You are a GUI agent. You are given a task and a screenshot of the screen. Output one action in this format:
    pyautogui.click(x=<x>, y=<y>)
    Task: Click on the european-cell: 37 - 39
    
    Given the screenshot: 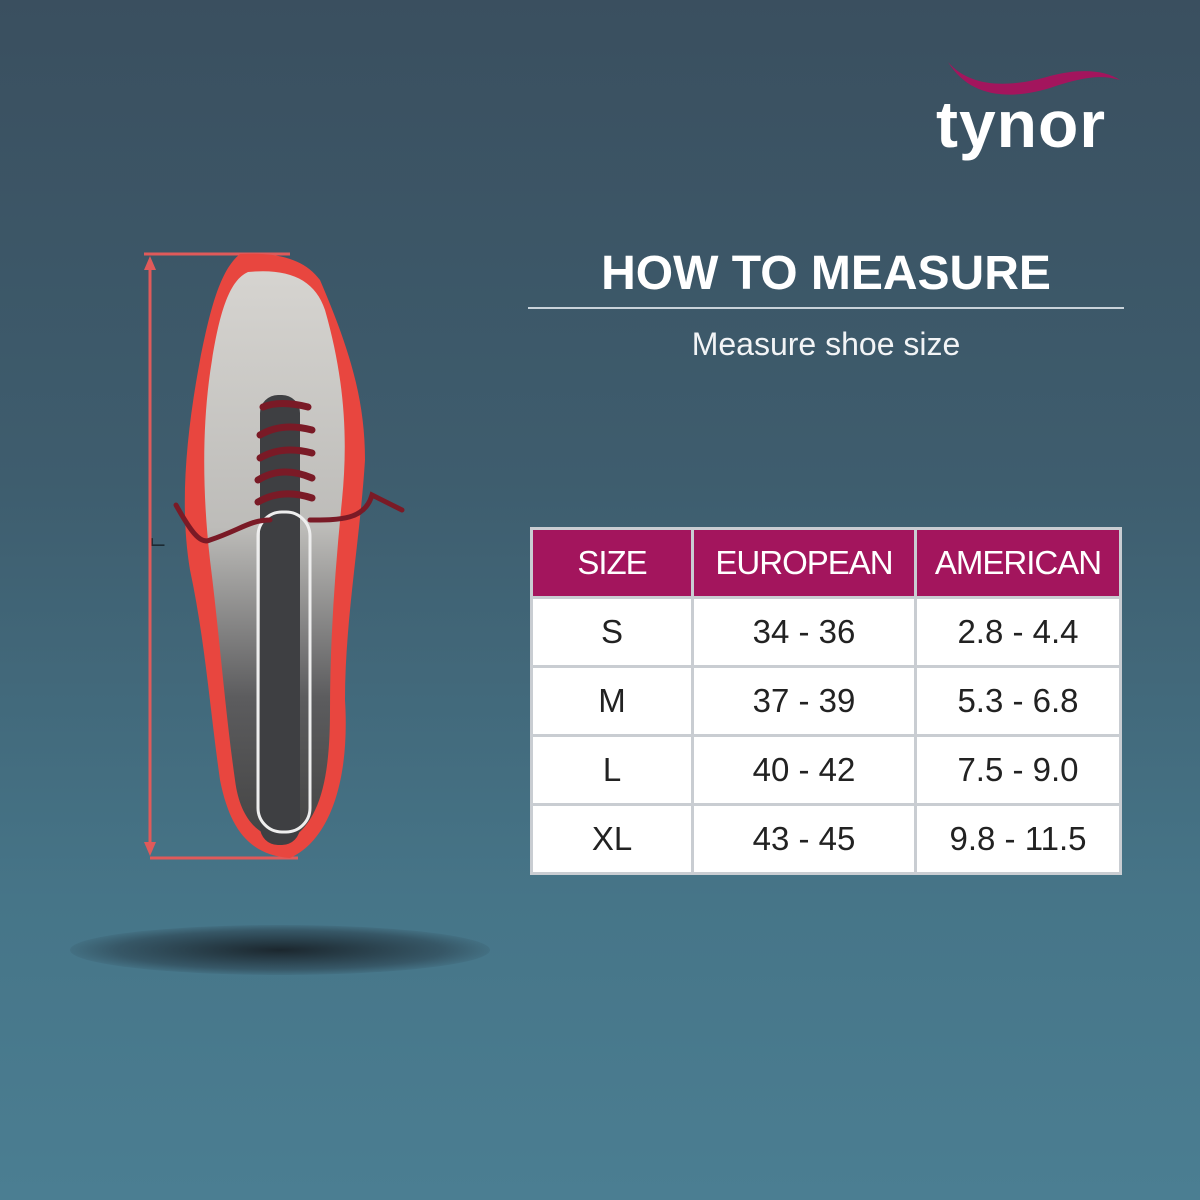 What is the action you would take?
    pyautogui.click(x=804, y=701)
    